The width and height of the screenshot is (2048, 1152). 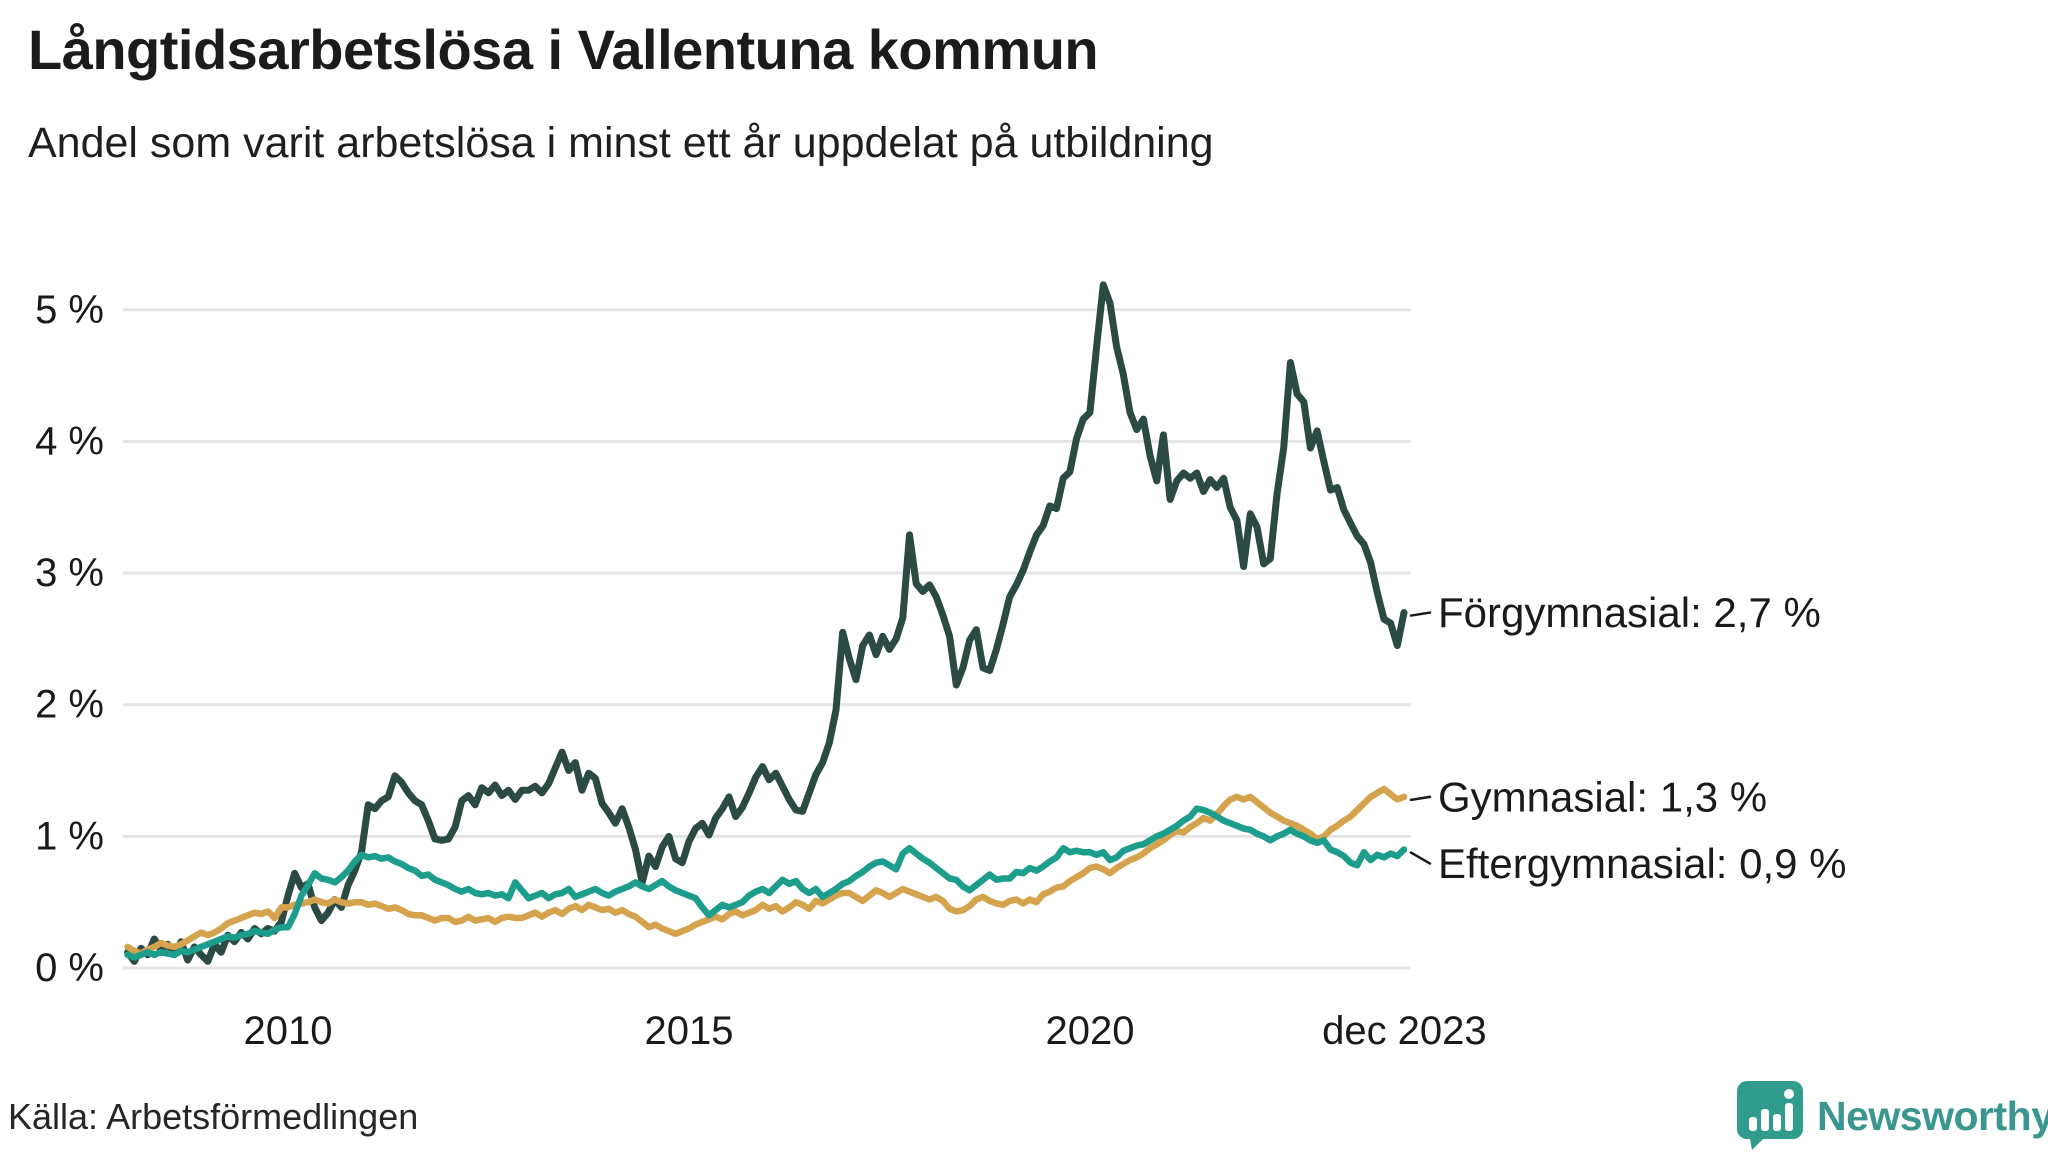 I want to click on x-tick-label: 2010, so click(x=288, y=1031).